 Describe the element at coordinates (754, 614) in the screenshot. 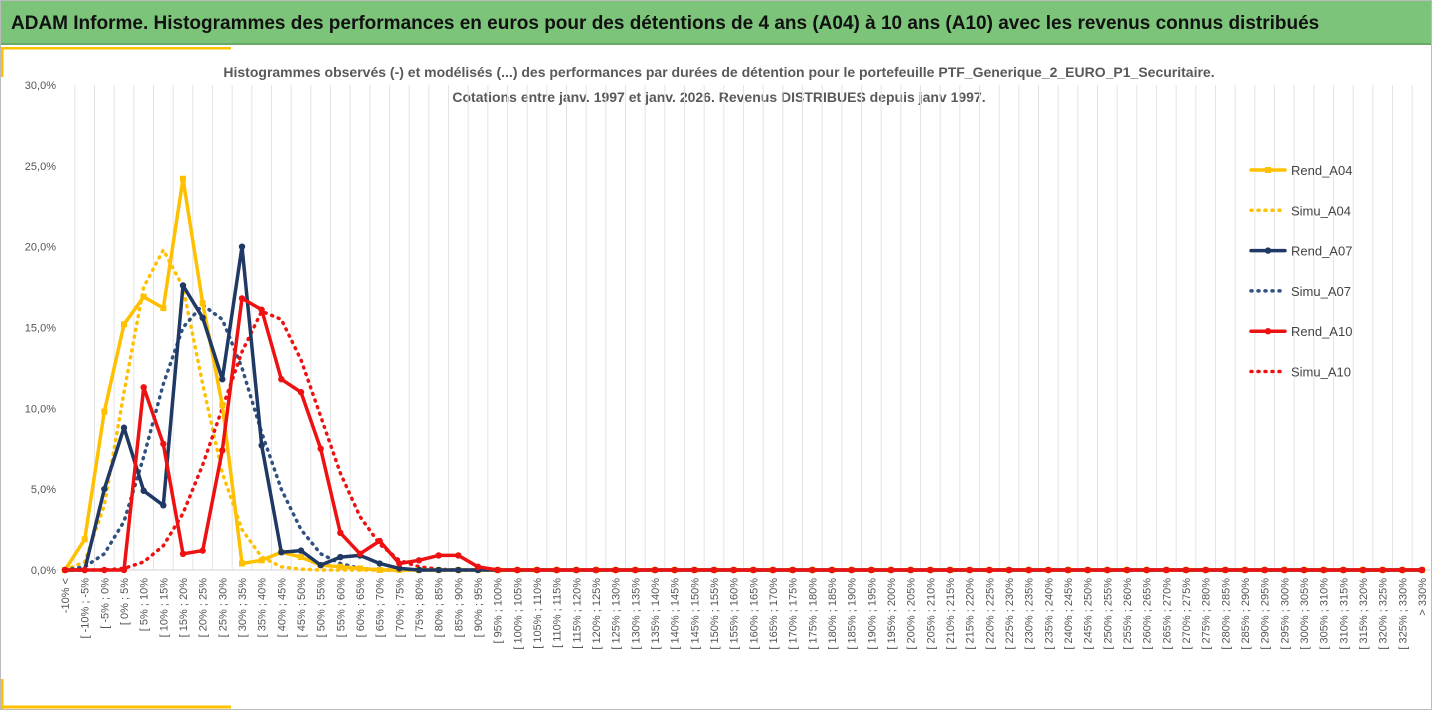

I see `x-tick-label: [ 160% ; 165%` at that location.